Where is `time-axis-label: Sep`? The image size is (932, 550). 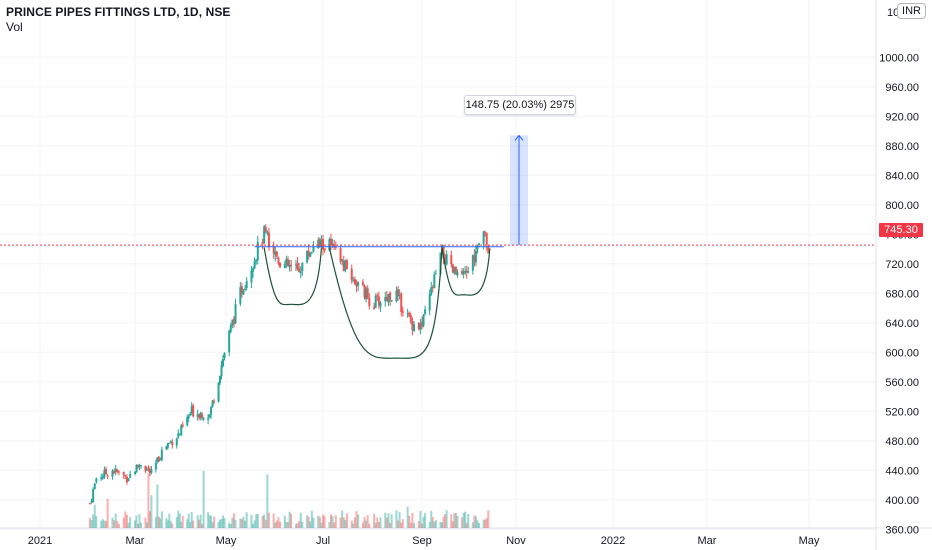
time-axis-label: Sep is located at coordinates (422, 541).